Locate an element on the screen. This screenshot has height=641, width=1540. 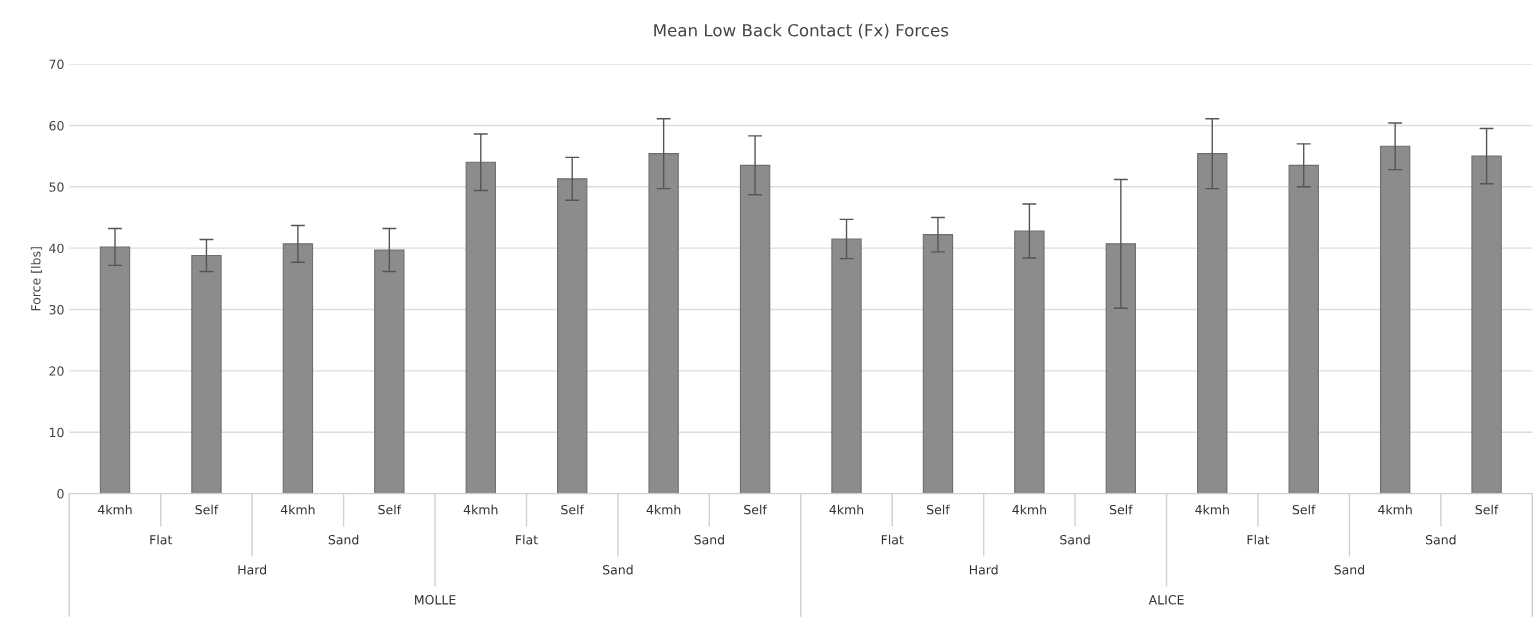
y-tick-label: 70 is located at coordinates (56, 64).